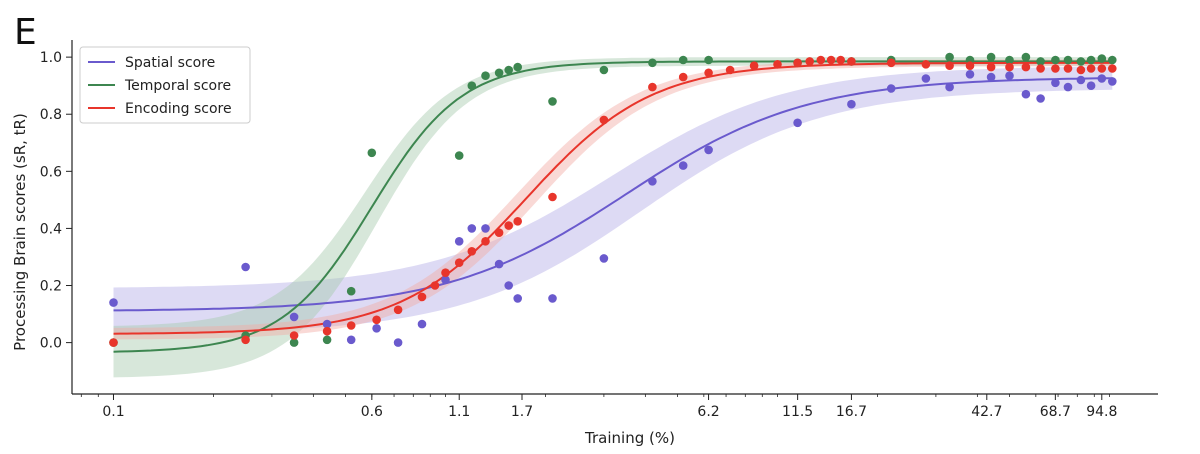 The width and height of the screenshot is (1200, 454). What do you see at coordinates (986, 412) in the screenshot?
I see `x-tick-label: 42.7` at bounding box center [986, 412].